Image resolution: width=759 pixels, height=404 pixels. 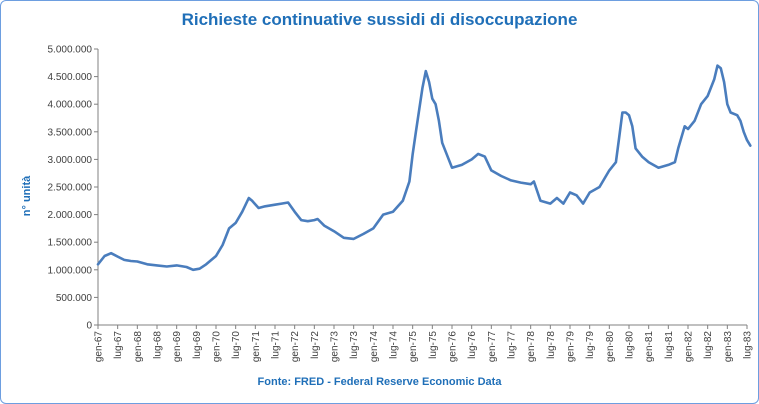 What do you see at coordinates (689, 347) in the screenshot?
I see `x-tick-label: gen-82` at bounding box center [689, 347].